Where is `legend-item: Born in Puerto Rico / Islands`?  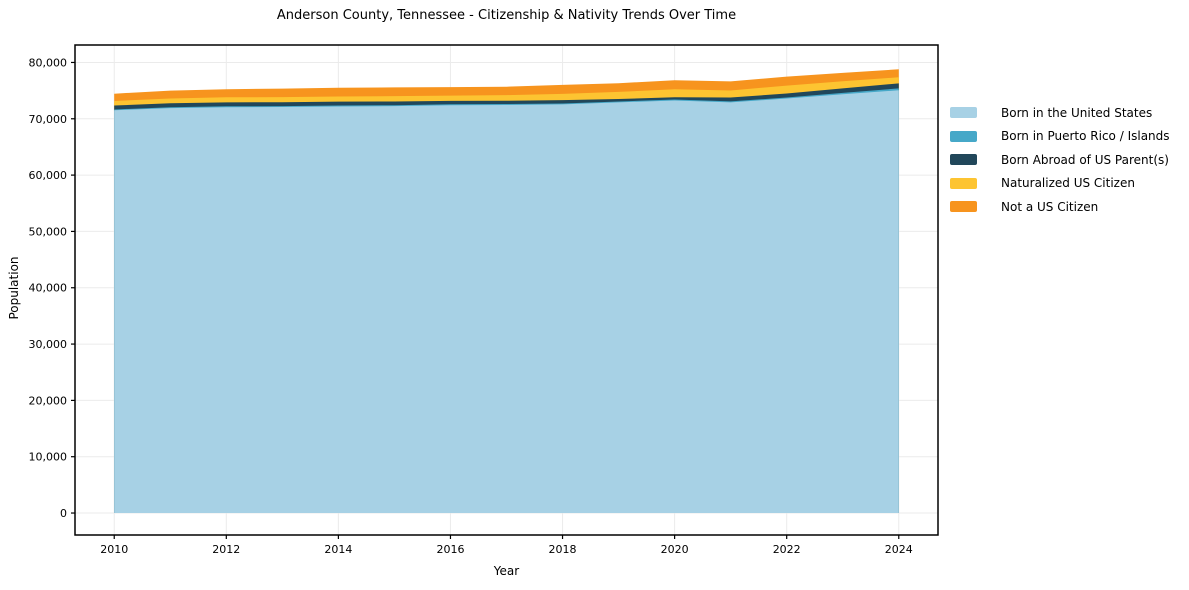 legend-item: Born in Puerto Rico / Islands is located at coordinates (1060, 137).